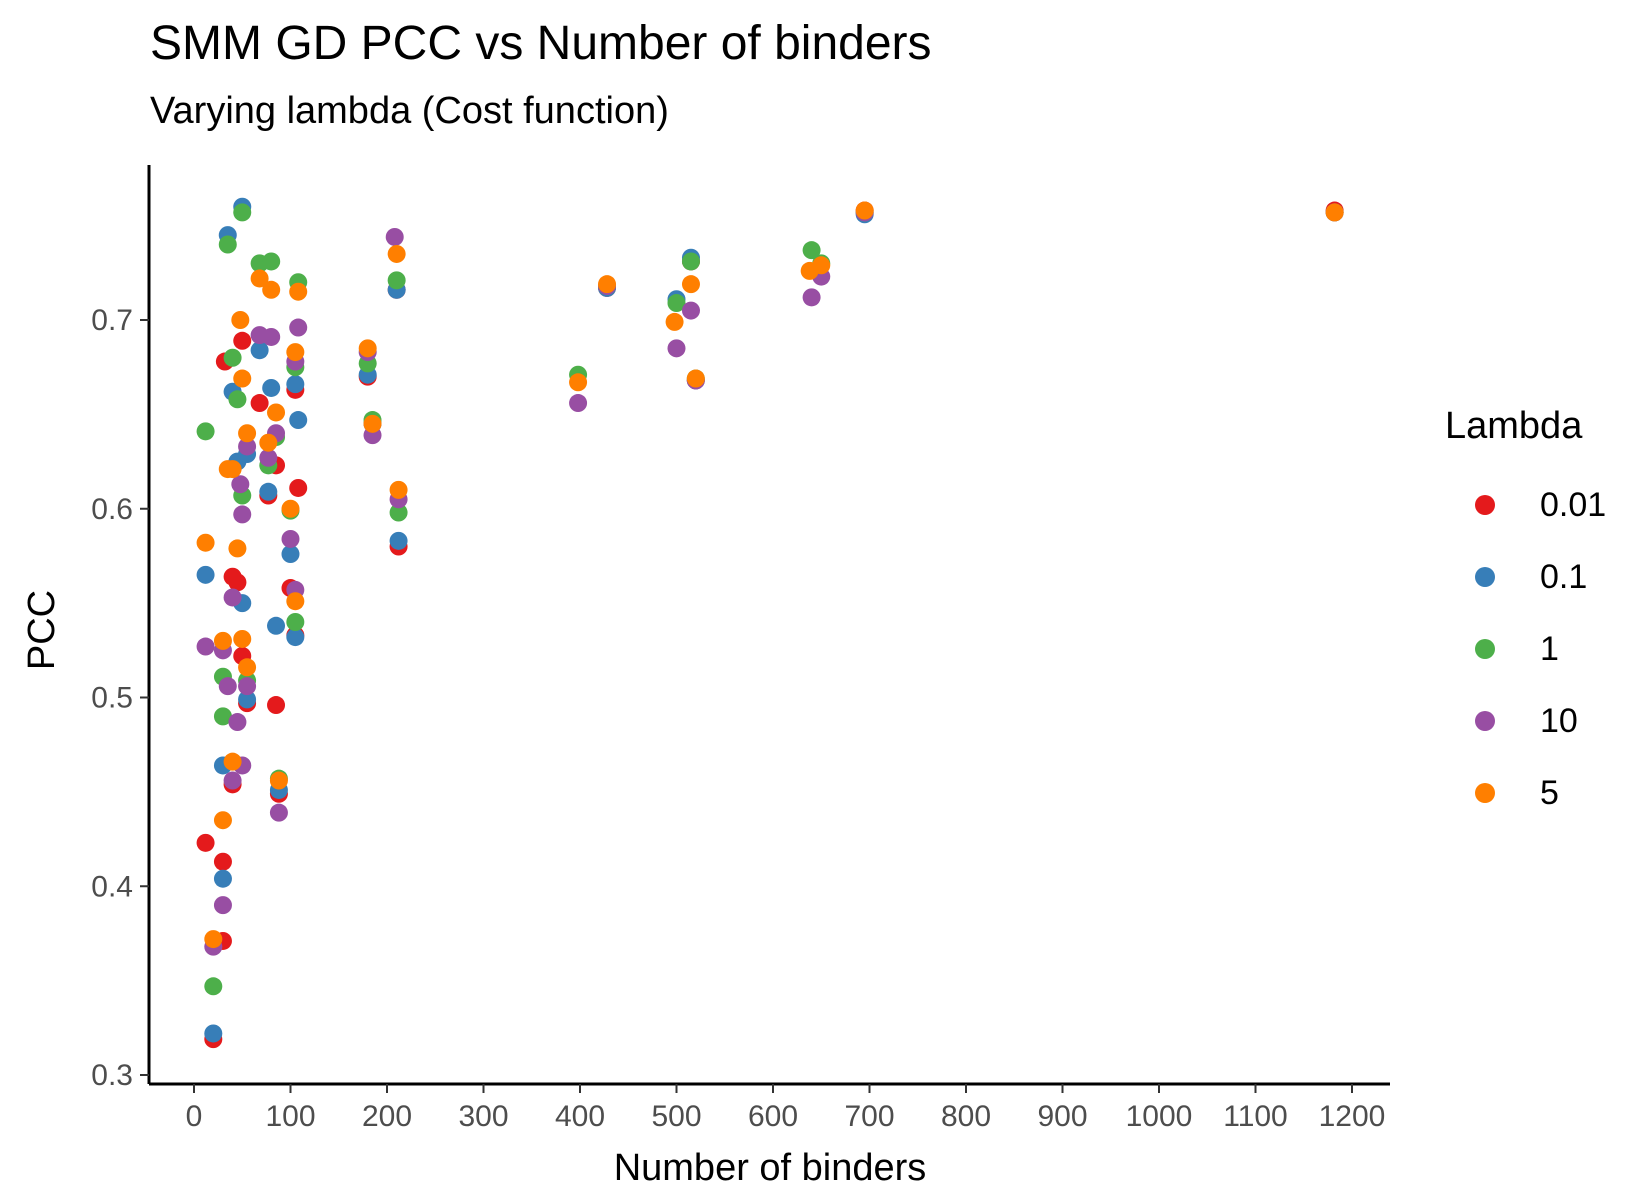  What do you see at coordinates (112, 1075) in the screenshot?
I see `y-tick-label: 0.3` at bounding box center [112, 1075].